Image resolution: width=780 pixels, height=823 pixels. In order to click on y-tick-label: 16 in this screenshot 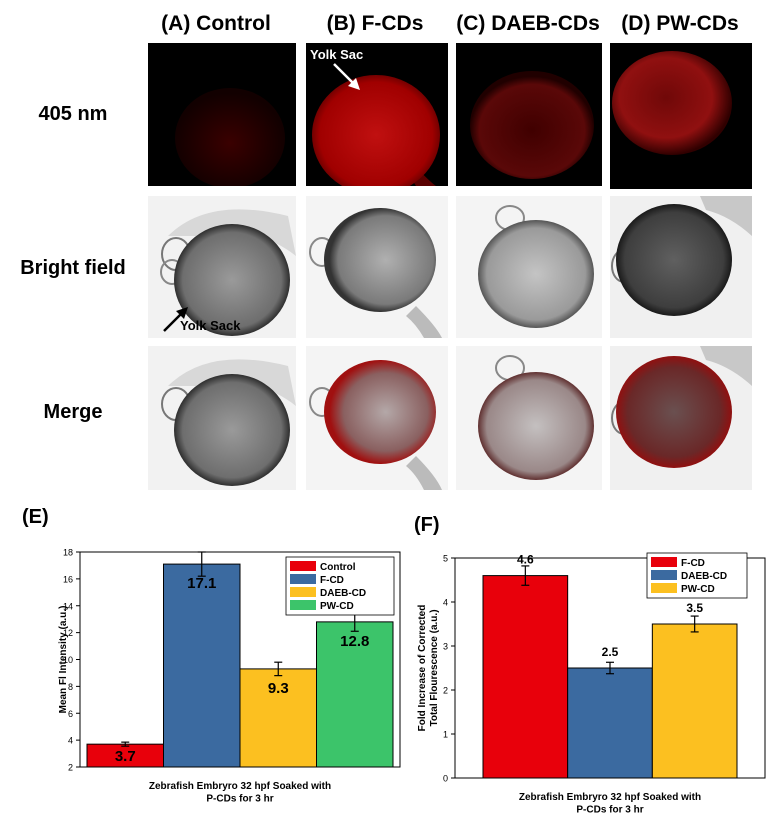, I will do `click(68, 579)`.